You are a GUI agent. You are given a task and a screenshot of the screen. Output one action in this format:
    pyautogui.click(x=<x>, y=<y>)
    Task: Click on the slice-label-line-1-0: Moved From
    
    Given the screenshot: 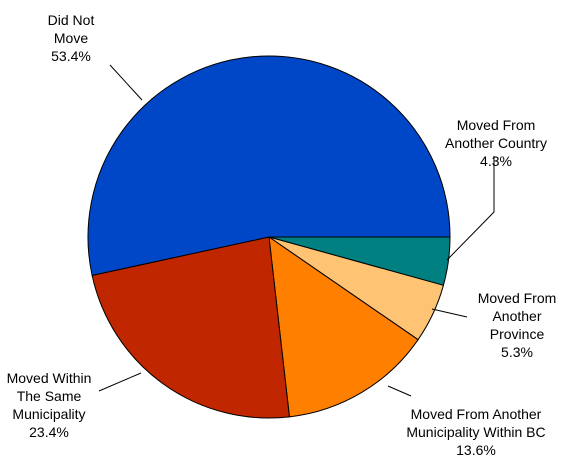 What is the action you would take?
    pyautogui.click(x=517, y=298)
    